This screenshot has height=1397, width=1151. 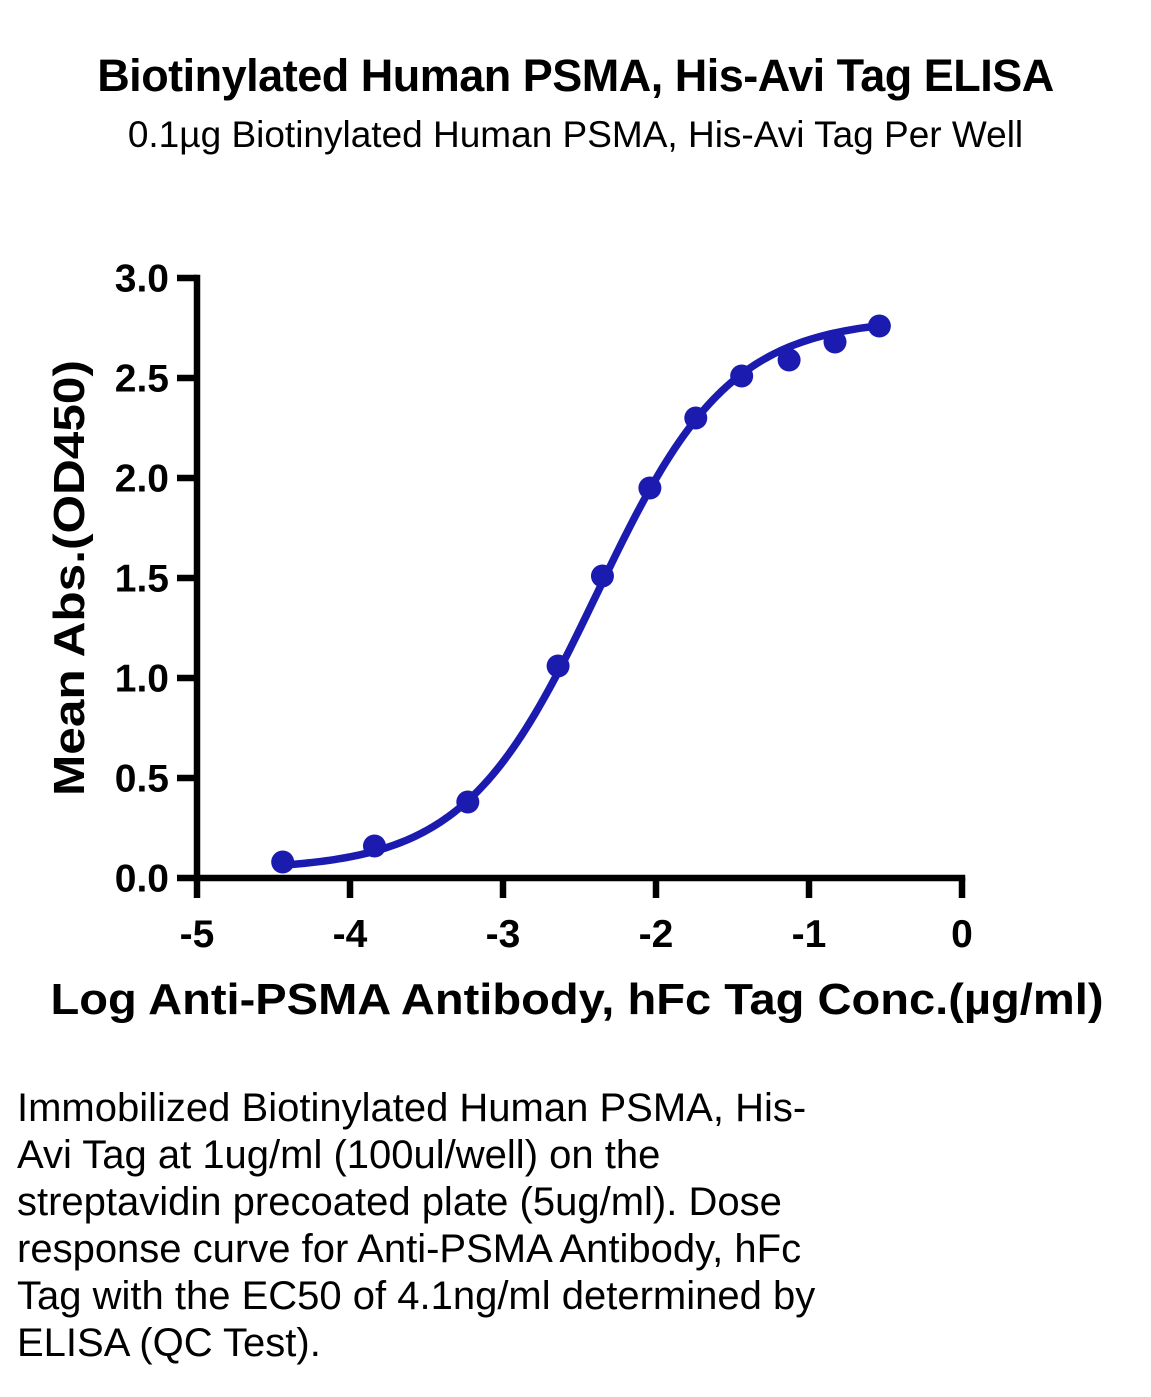 I want to click on x-tick-label: -3, so click(x=503, y=934).